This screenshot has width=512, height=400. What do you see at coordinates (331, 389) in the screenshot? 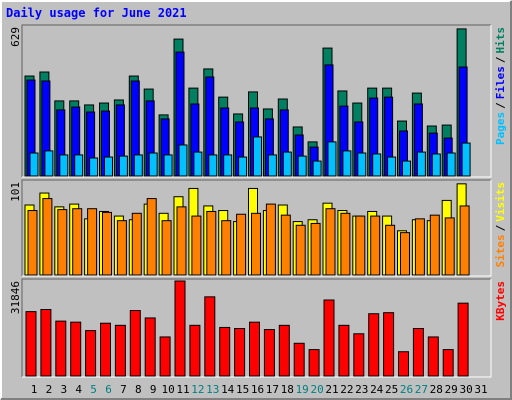
I see `x-tick-label: 21` at bounding box center [331, 389].